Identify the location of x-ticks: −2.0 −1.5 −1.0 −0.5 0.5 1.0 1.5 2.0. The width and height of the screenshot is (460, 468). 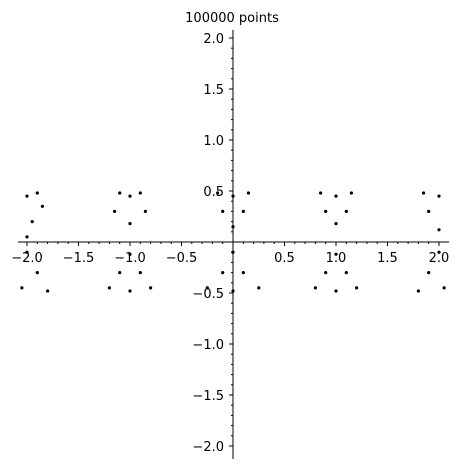
(230, 254).